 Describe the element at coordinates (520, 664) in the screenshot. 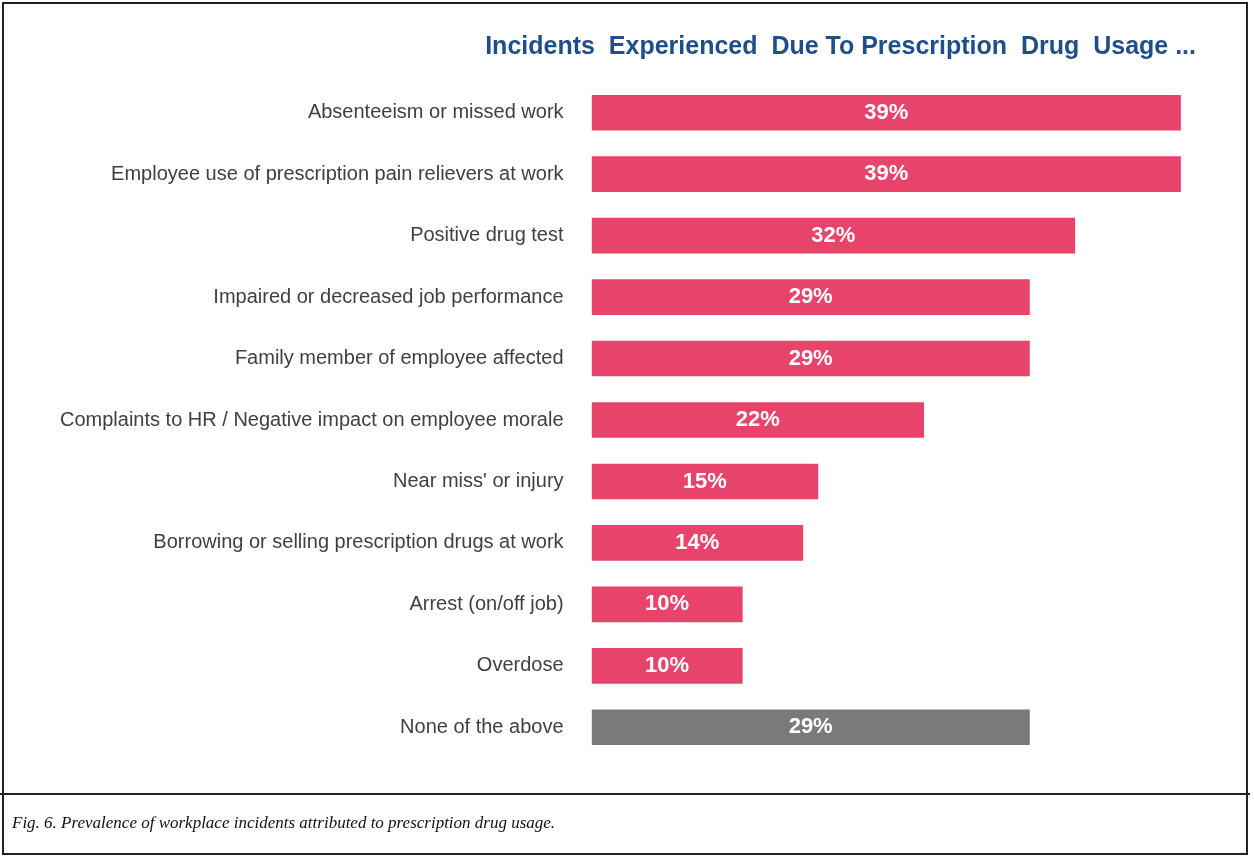

I see `y-tick-label: Overdose` at that location.